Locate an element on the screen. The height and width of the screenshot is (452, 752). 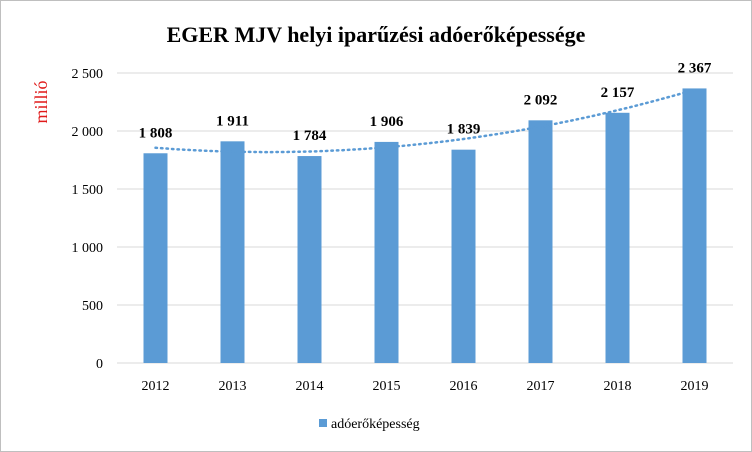
x-axis-ticks: 2012 2013 2014 2015 2016 2017 2018 2019 is located at coordinates (425, 386).